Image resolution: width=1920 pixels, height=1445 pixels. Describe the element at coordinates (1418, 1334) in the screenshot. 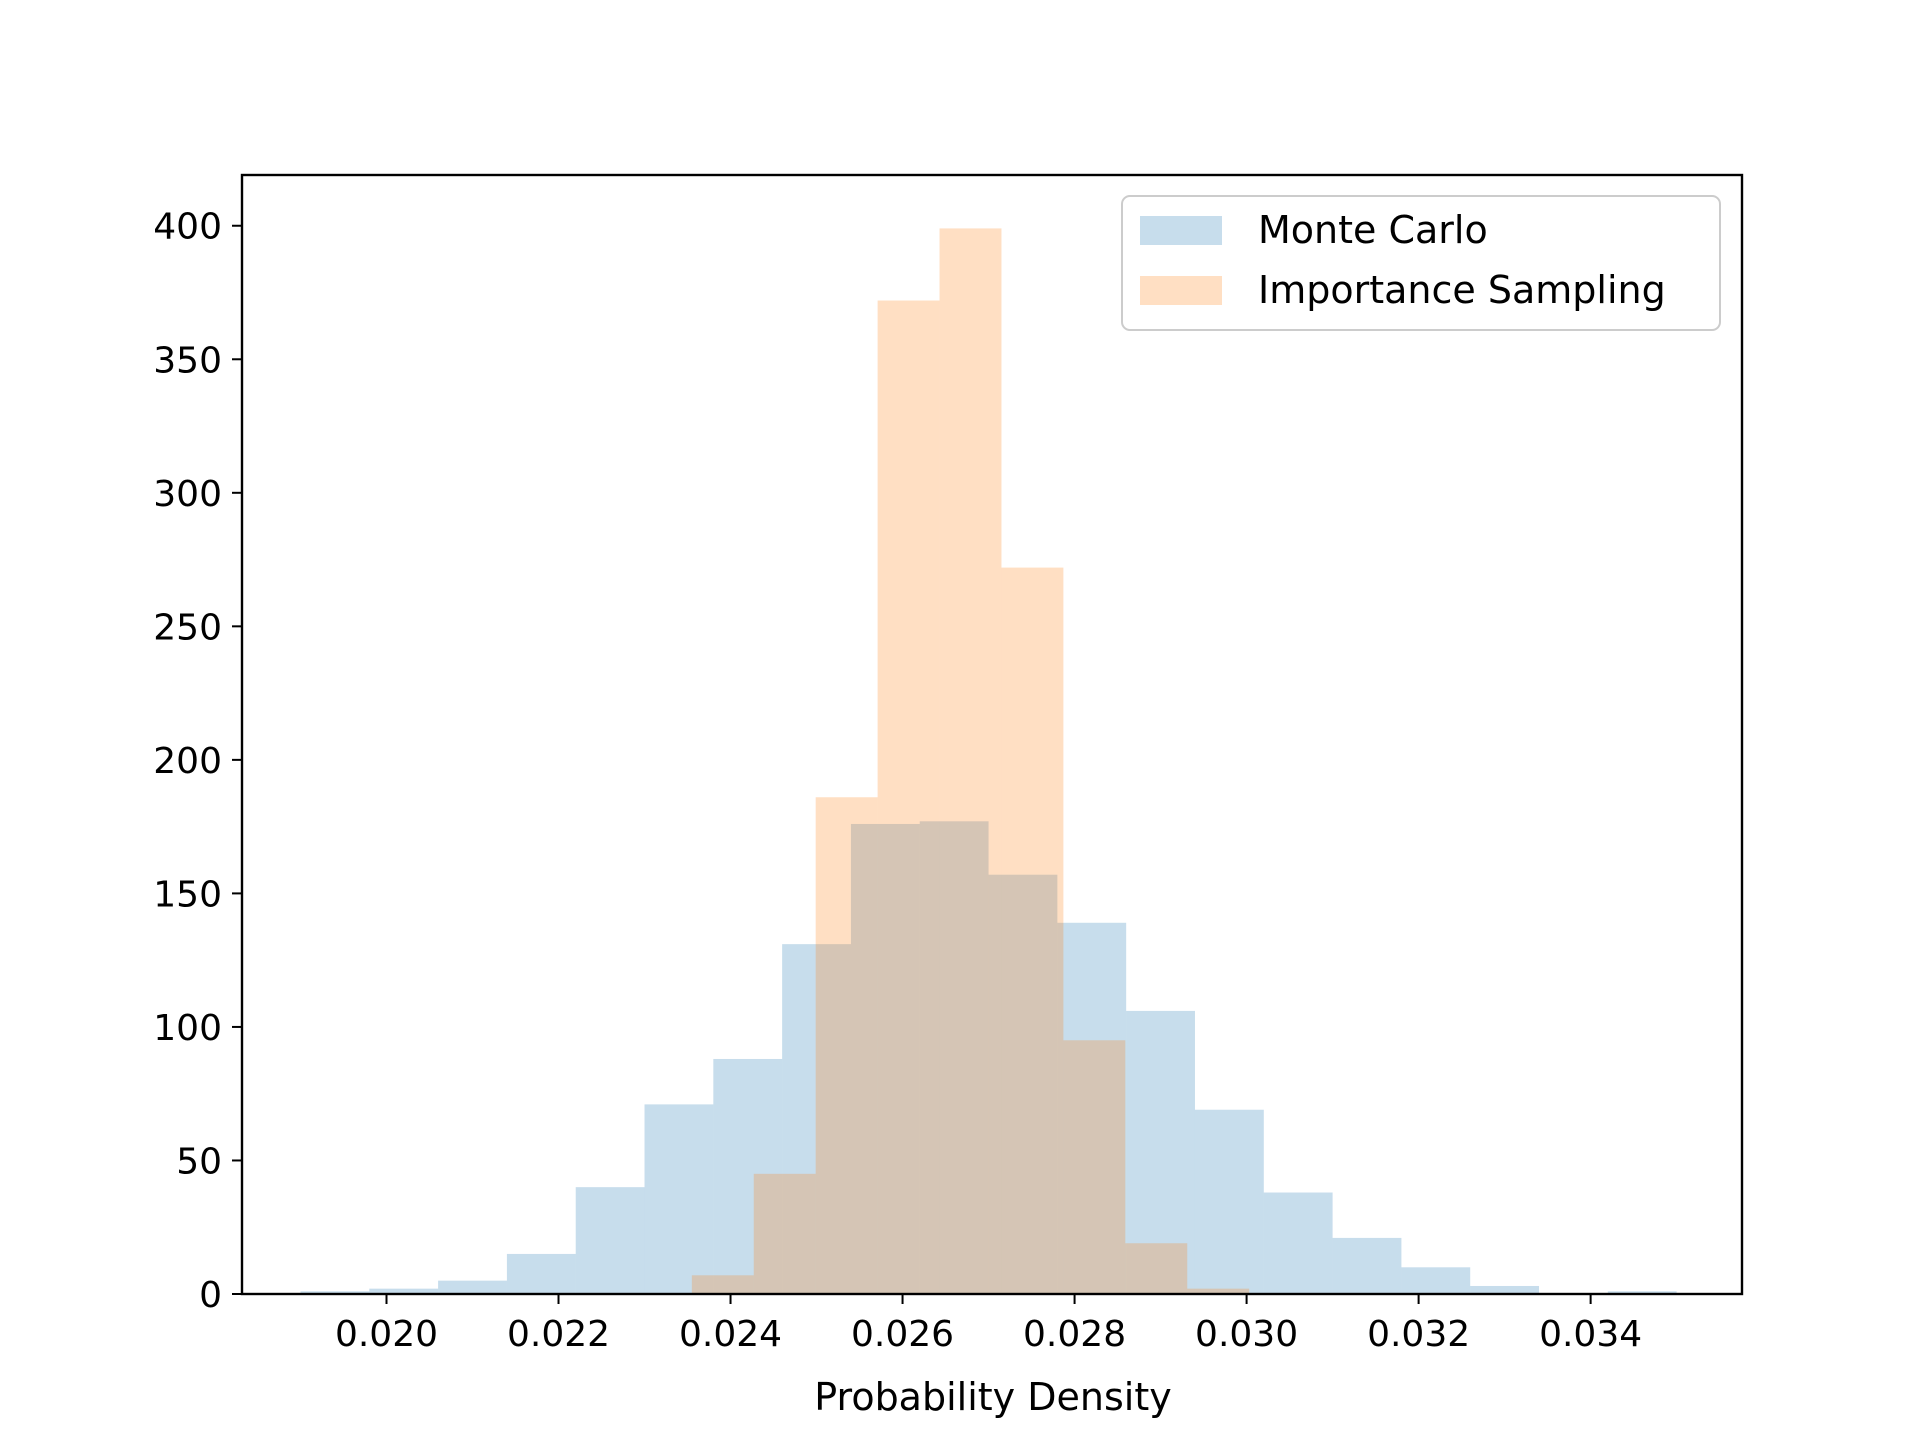

I see `x-tick-label: 0.032` at that location.